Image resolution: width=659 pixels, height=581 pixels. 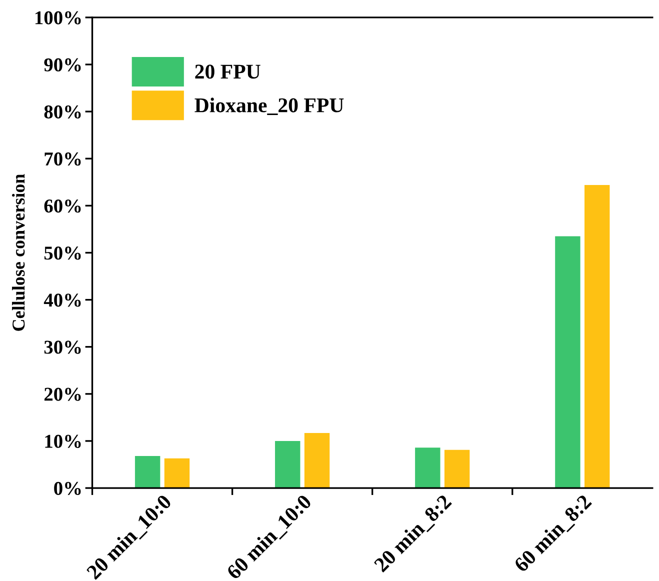 What do you see at coordinates (67, 489) in the screenshot?
I see `y-tick-label: 0%` at bounding box center [67, 489].